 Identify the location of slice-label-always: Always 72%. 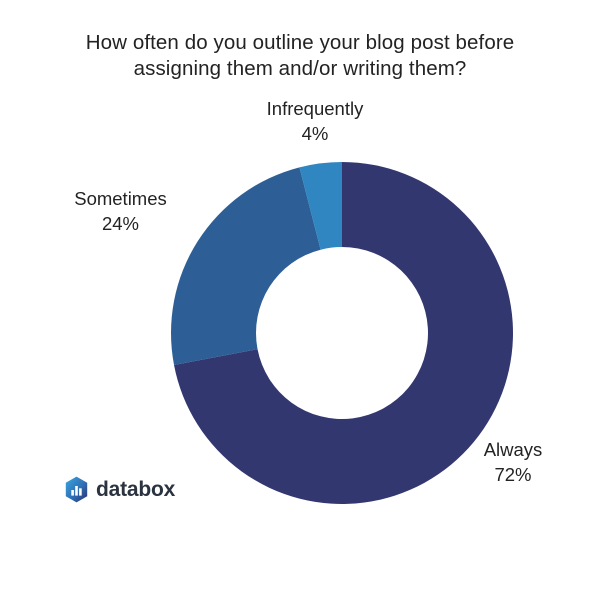
(513, 462).